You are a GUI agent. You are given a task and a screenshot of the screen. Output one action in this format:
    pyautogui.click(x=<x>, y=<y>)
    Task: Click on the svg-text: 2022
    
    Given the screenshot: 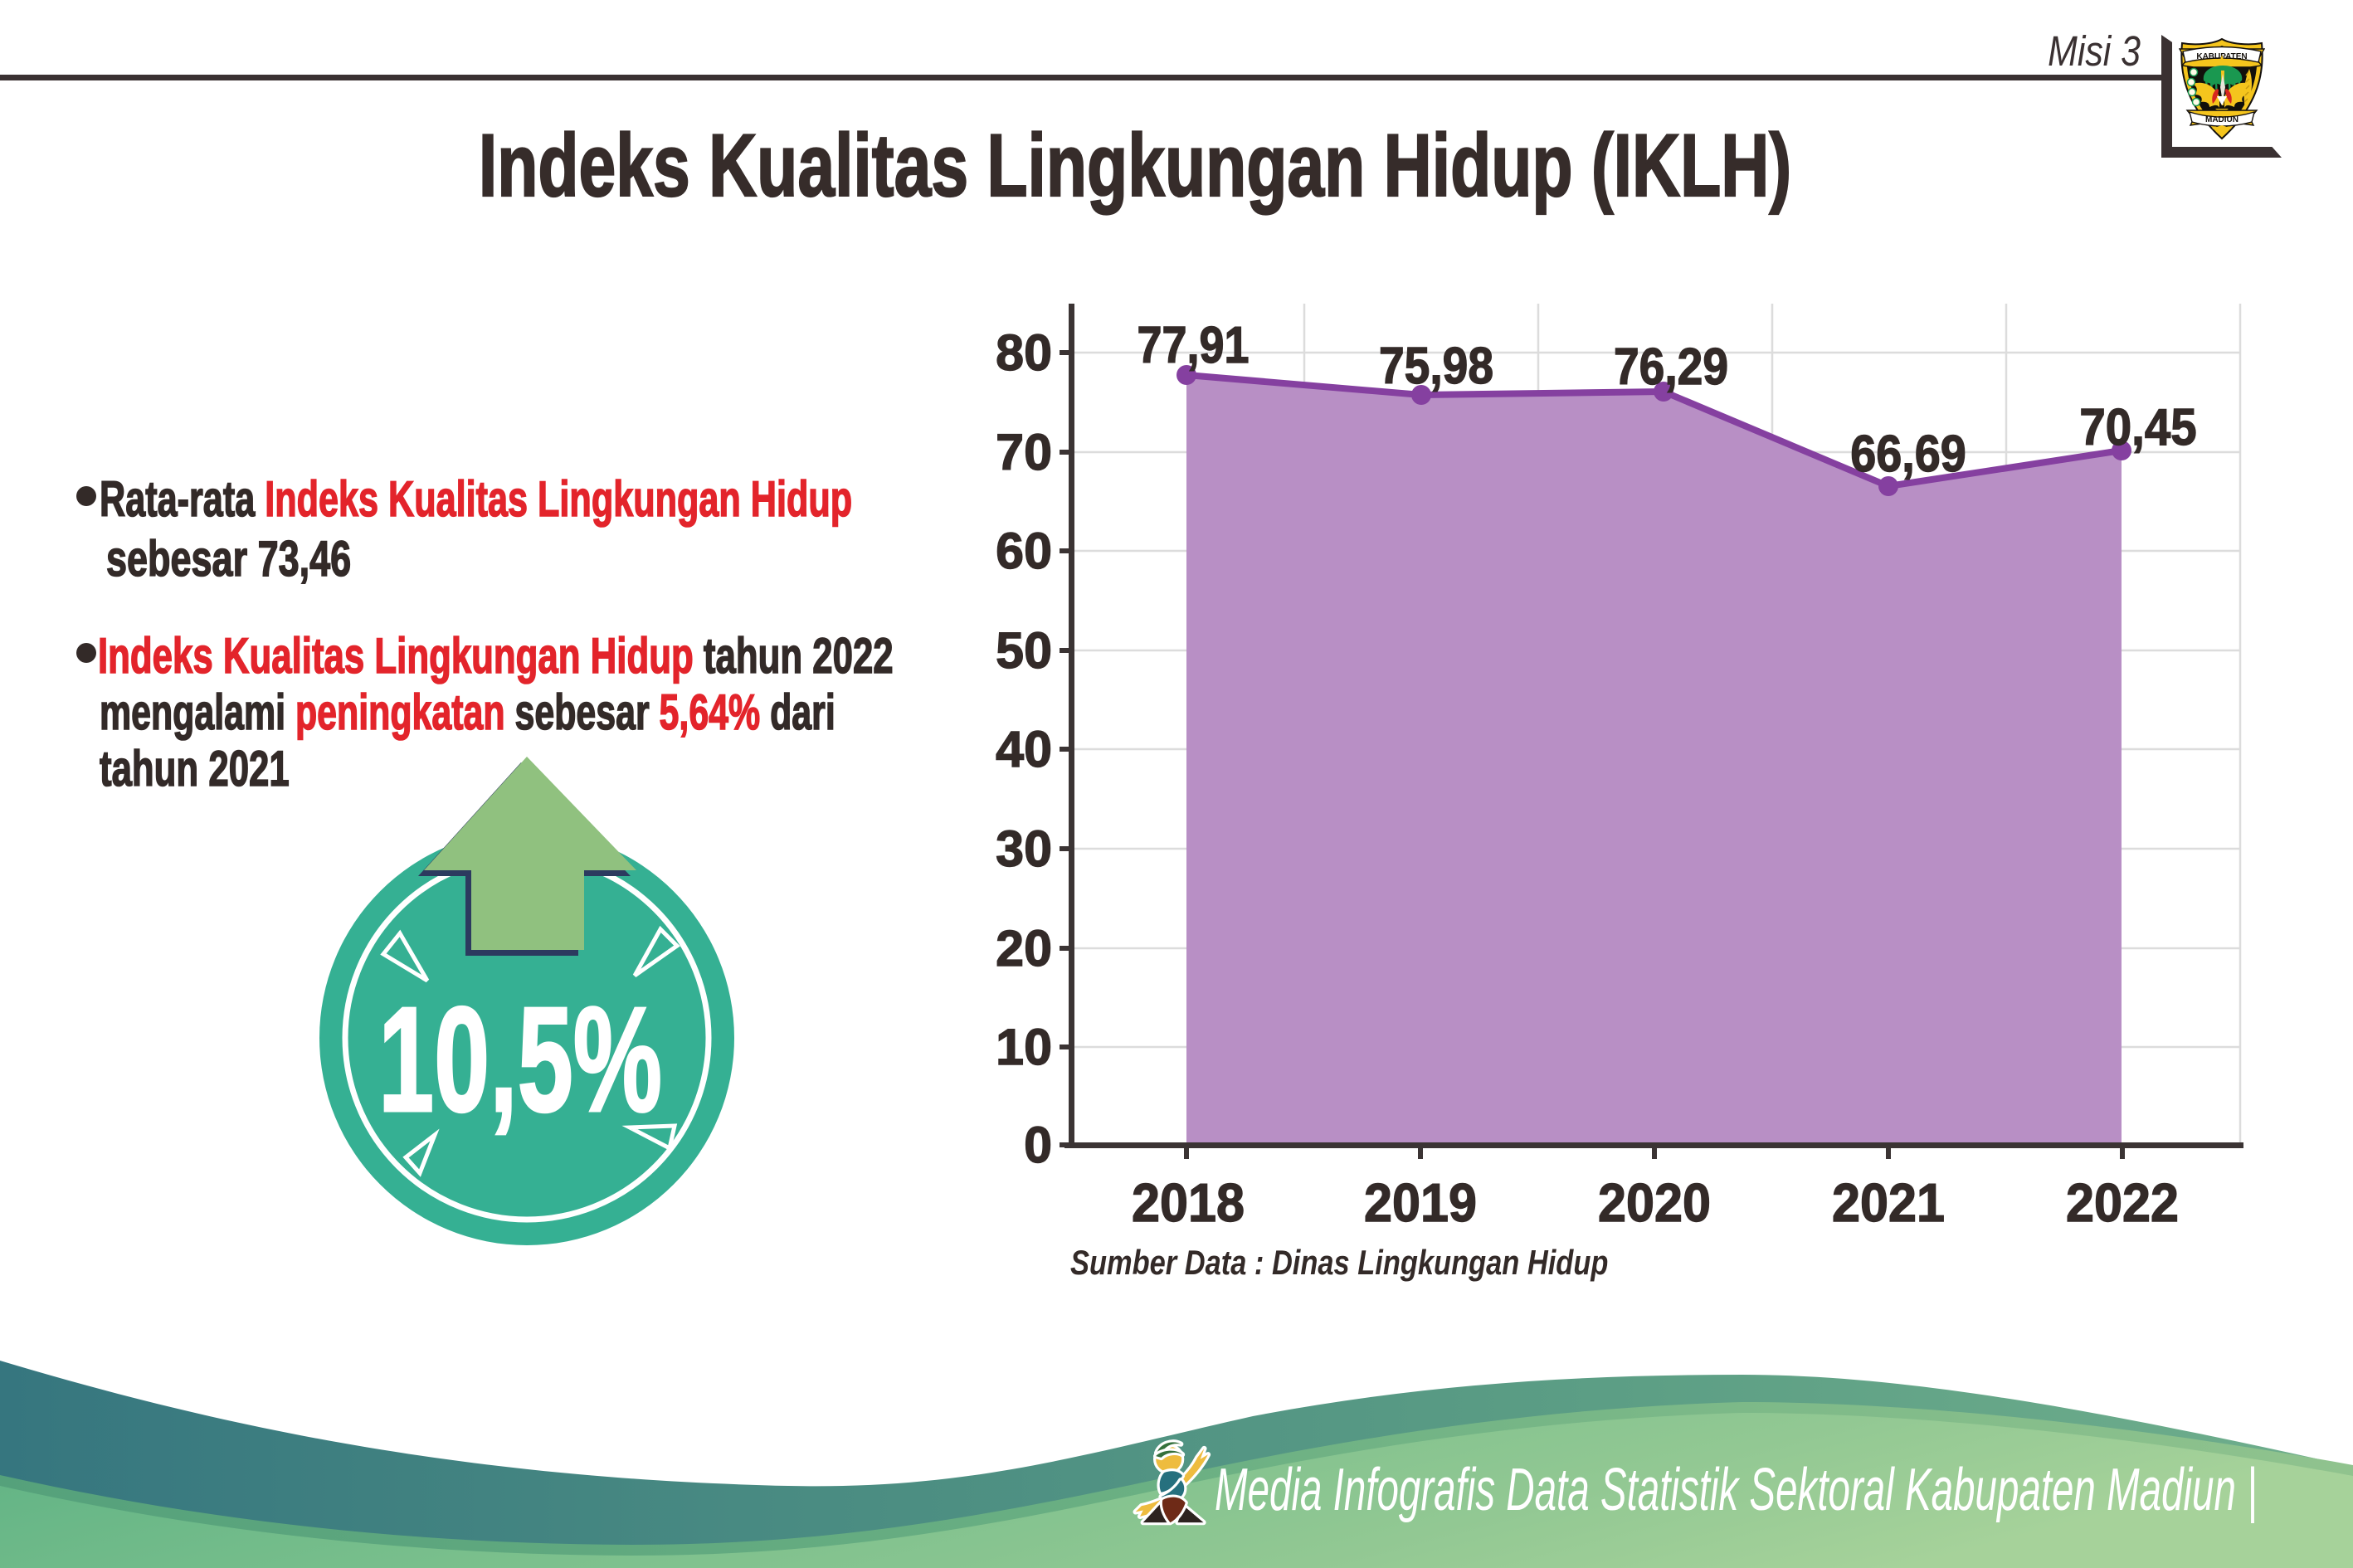 What is the action you would take?
    pyautogui.click(x=2122, y=1203)
    